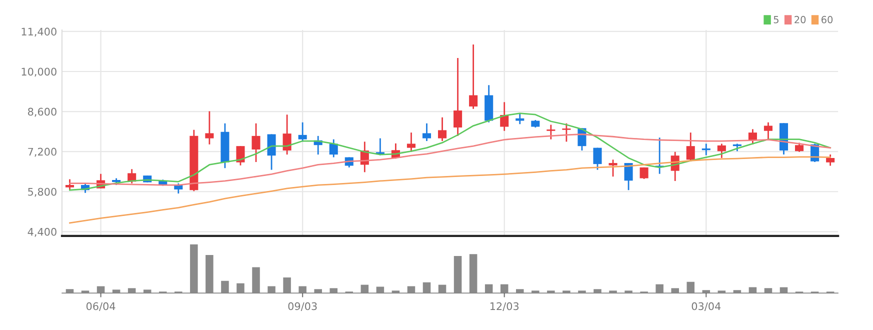 Image resolution: width=873 pixels, height=330 pixels. I want to click on y-tick-label: 8,600, so click(42, 112).